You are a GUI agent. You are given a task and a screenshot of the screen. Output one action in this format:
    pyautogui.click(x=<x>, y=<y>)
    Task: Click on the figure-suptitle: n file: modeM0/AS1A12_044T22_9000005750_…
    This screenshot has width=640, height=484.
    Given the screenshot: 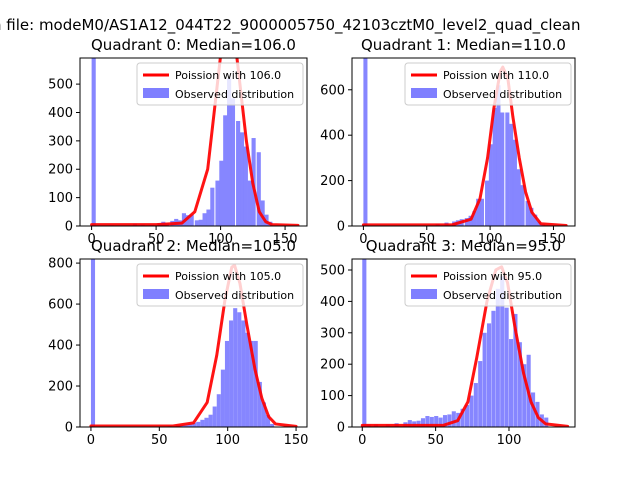 What is the action you would take?
    pyautogui.click(x=290, y=25)
    